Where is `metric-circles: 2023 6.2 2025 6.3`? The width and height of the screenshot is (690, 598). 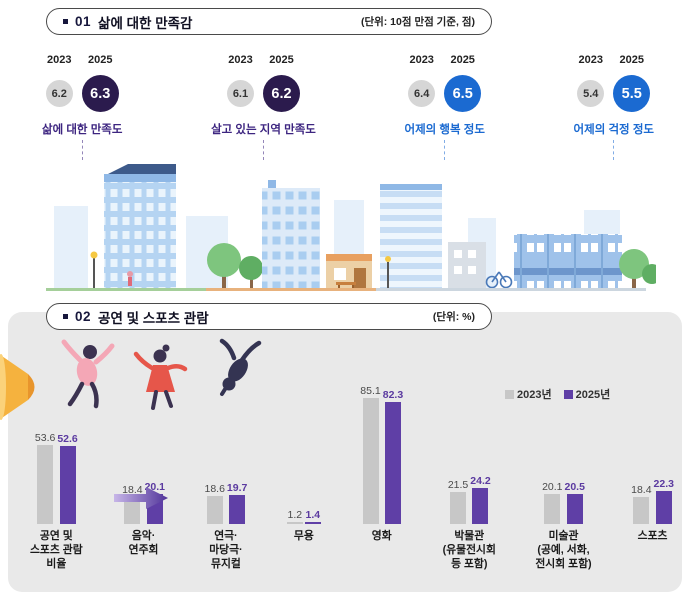 metric-circles: 2023 6.2 2025 6.3 is located at coordinates (82, 83).